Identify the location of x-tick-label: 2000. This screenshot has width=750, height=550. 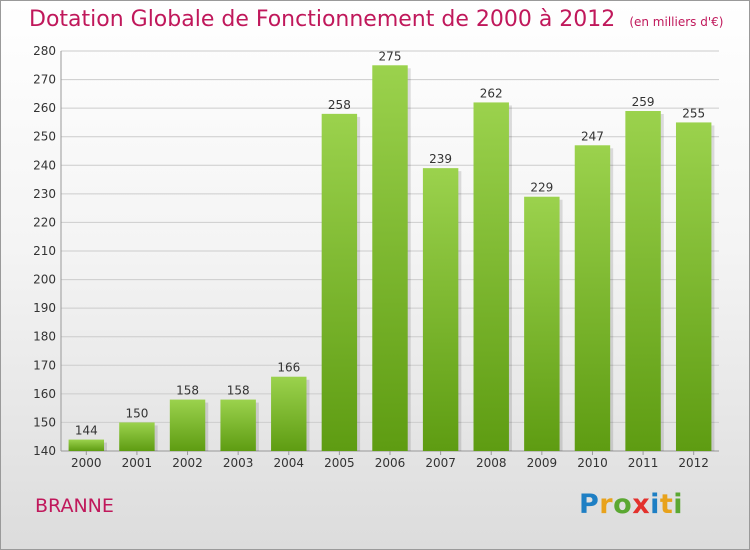
(86, 463).